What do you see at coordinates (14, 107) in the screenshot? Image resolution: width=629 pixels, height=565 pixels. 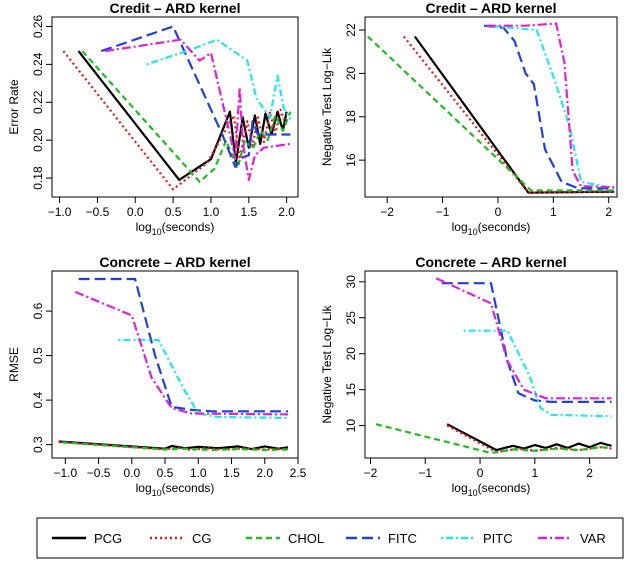 I see `y-axis-label: Error Rate` at bounding box center [14, 107].